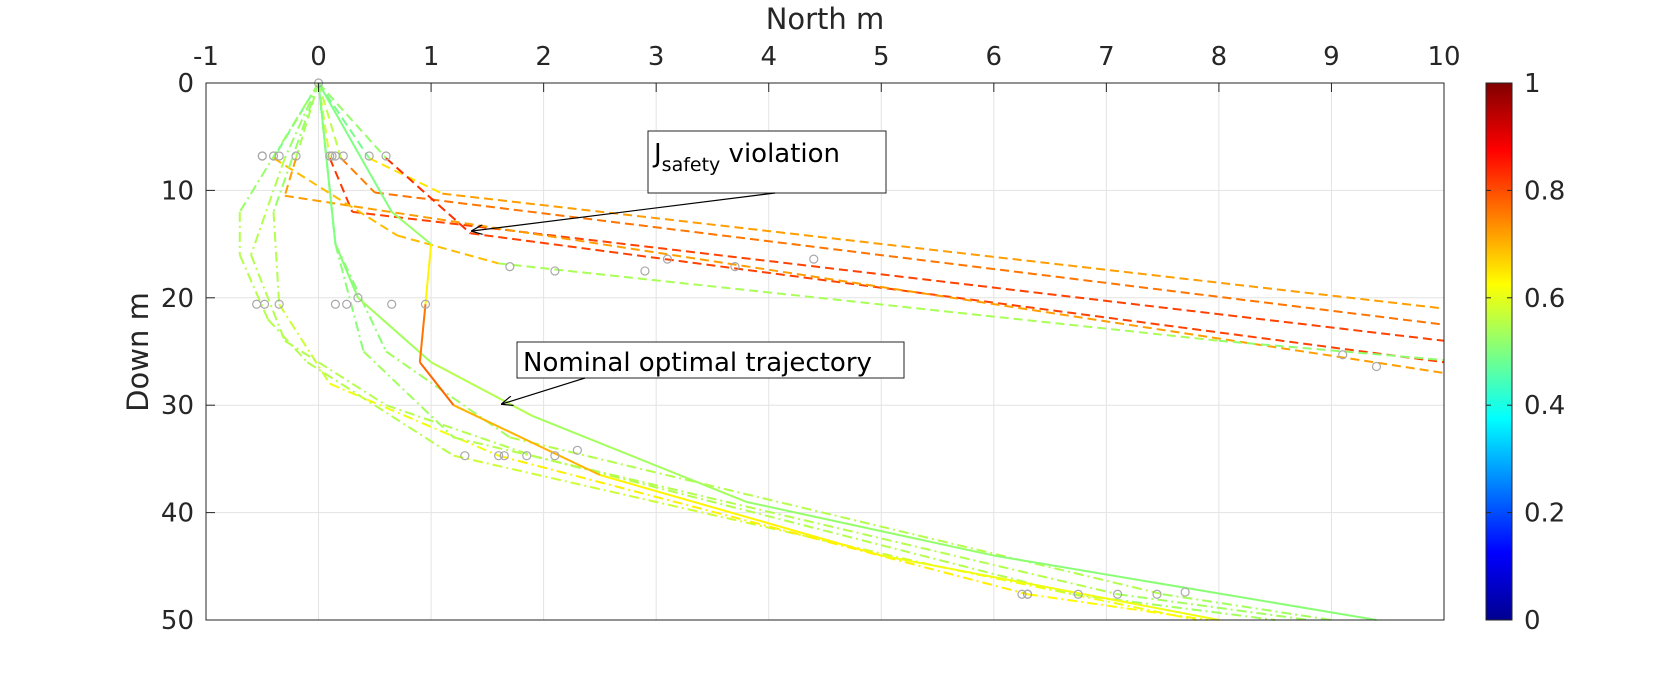 Image resolution: width=1680 pixels, height=693 pixels. Describe the element at coordinates (656, 57) in the screenshot. I see `x-tick-label: 3` at that location.